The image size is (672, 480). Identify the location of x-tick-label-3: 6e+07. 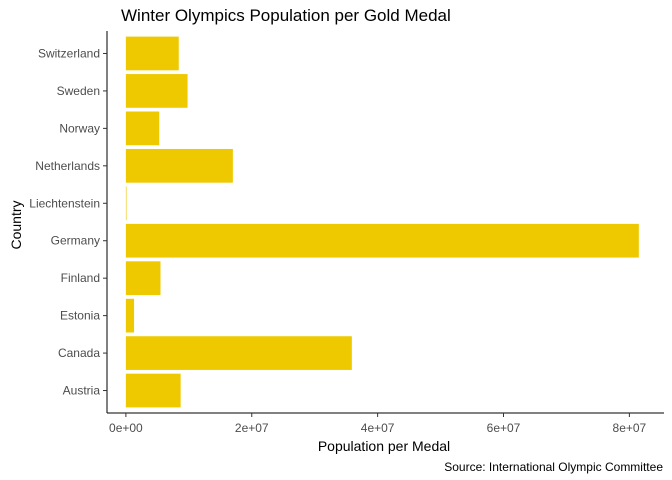
(504, 428).